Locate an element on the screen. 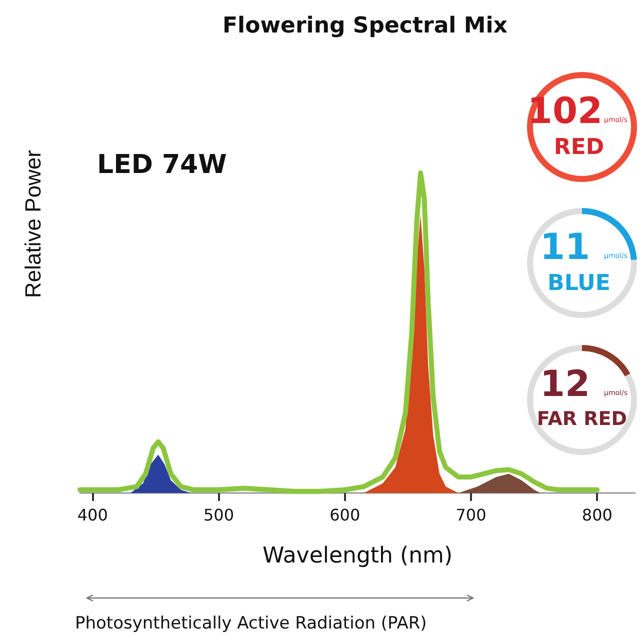 Image resolution: width=641 pixels, height=639 pixels. y-axis-title: Relative Power is located at coordinates (33, 224).